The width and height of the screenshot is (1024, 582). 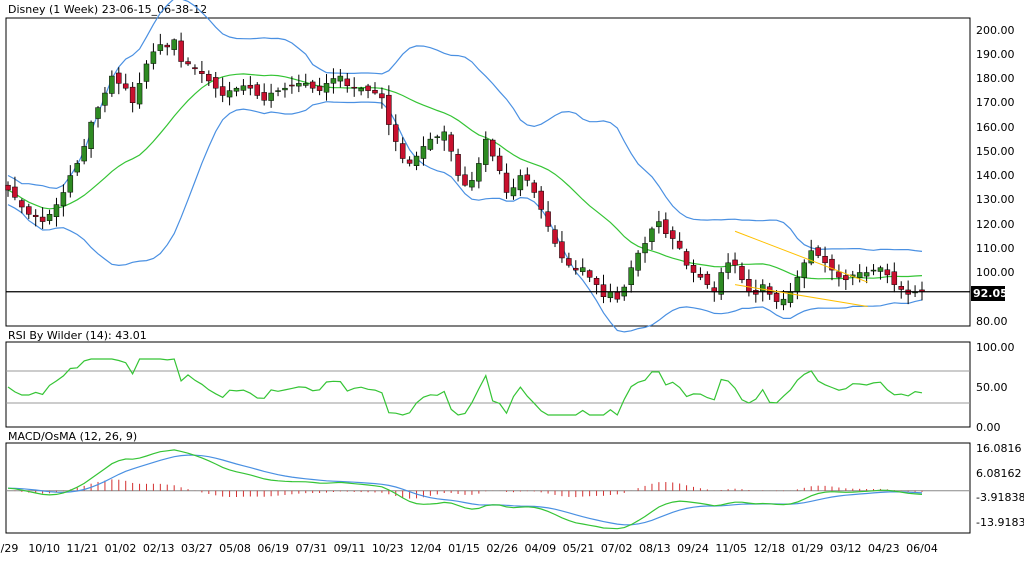 I want to click on wedge-upper-line, so click(x=801, y=256).